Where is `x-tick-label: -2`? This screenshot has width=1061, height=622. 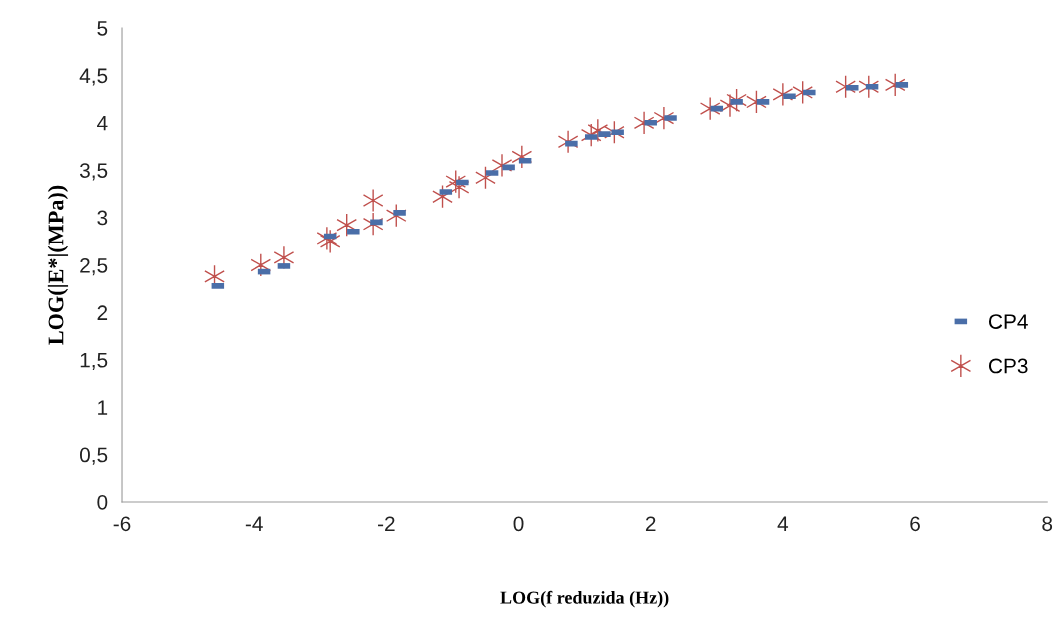
x-tick-label: -2 is located at coordinates (386, 523).